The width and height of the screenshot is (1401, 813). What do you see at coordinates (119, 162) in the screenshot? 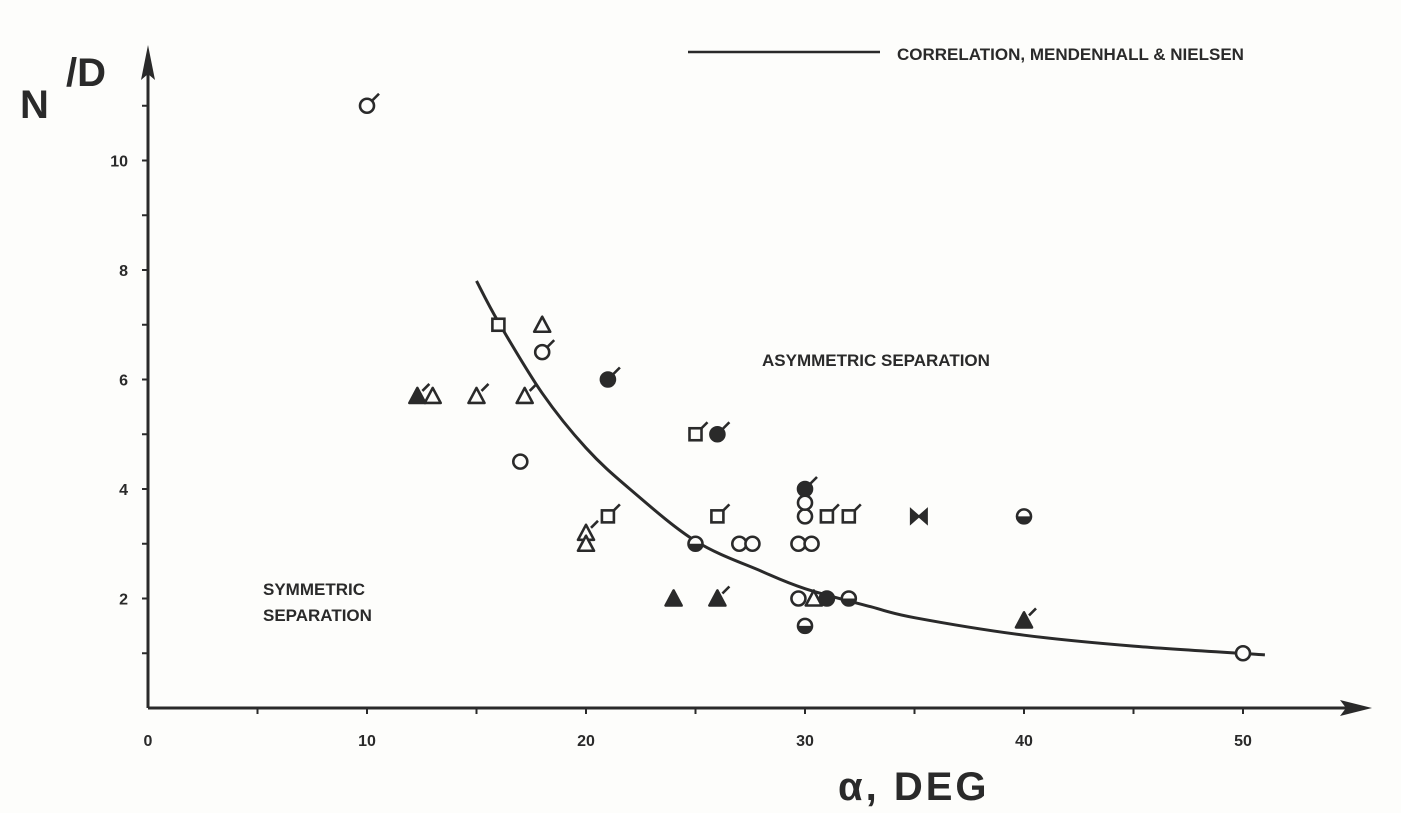
I see `y-tick-label: 10` at bounding box center [119, 162].